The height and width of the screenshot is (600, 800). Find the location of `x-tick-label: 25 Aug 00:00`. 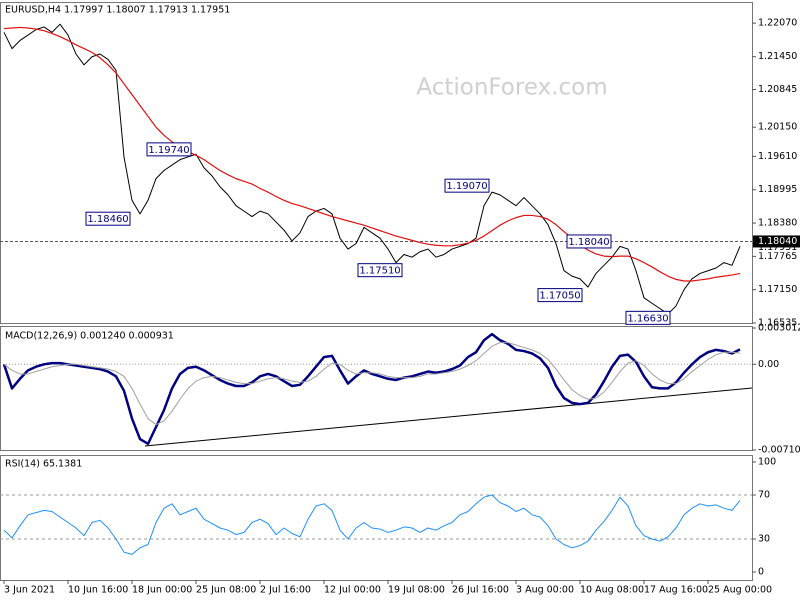

x-tick-label: 25 Aug 00:00 is located at coordinates (740, 590).